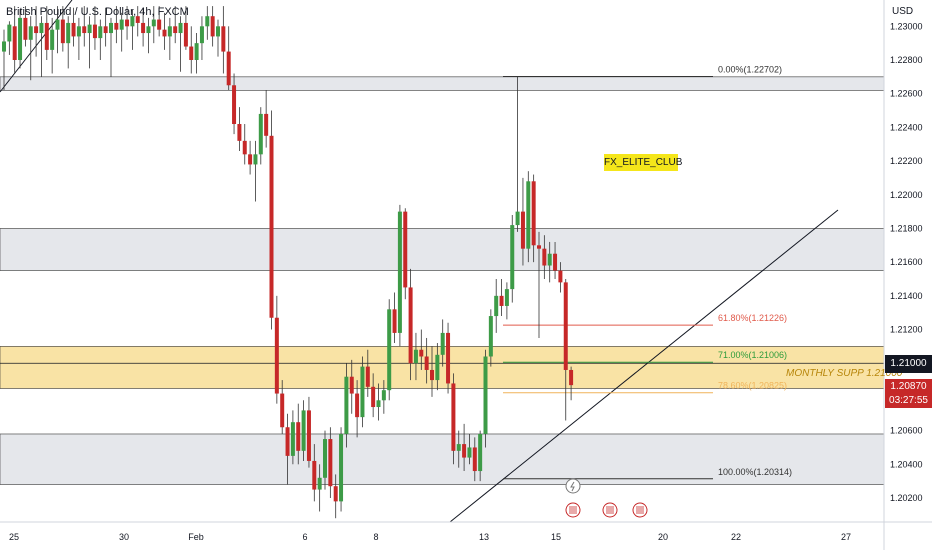 This screenshot has width=932, height=550. Describe the element at coordinates (14, 537) in the screenshot. I see `time-tick-label: 25` at that location.